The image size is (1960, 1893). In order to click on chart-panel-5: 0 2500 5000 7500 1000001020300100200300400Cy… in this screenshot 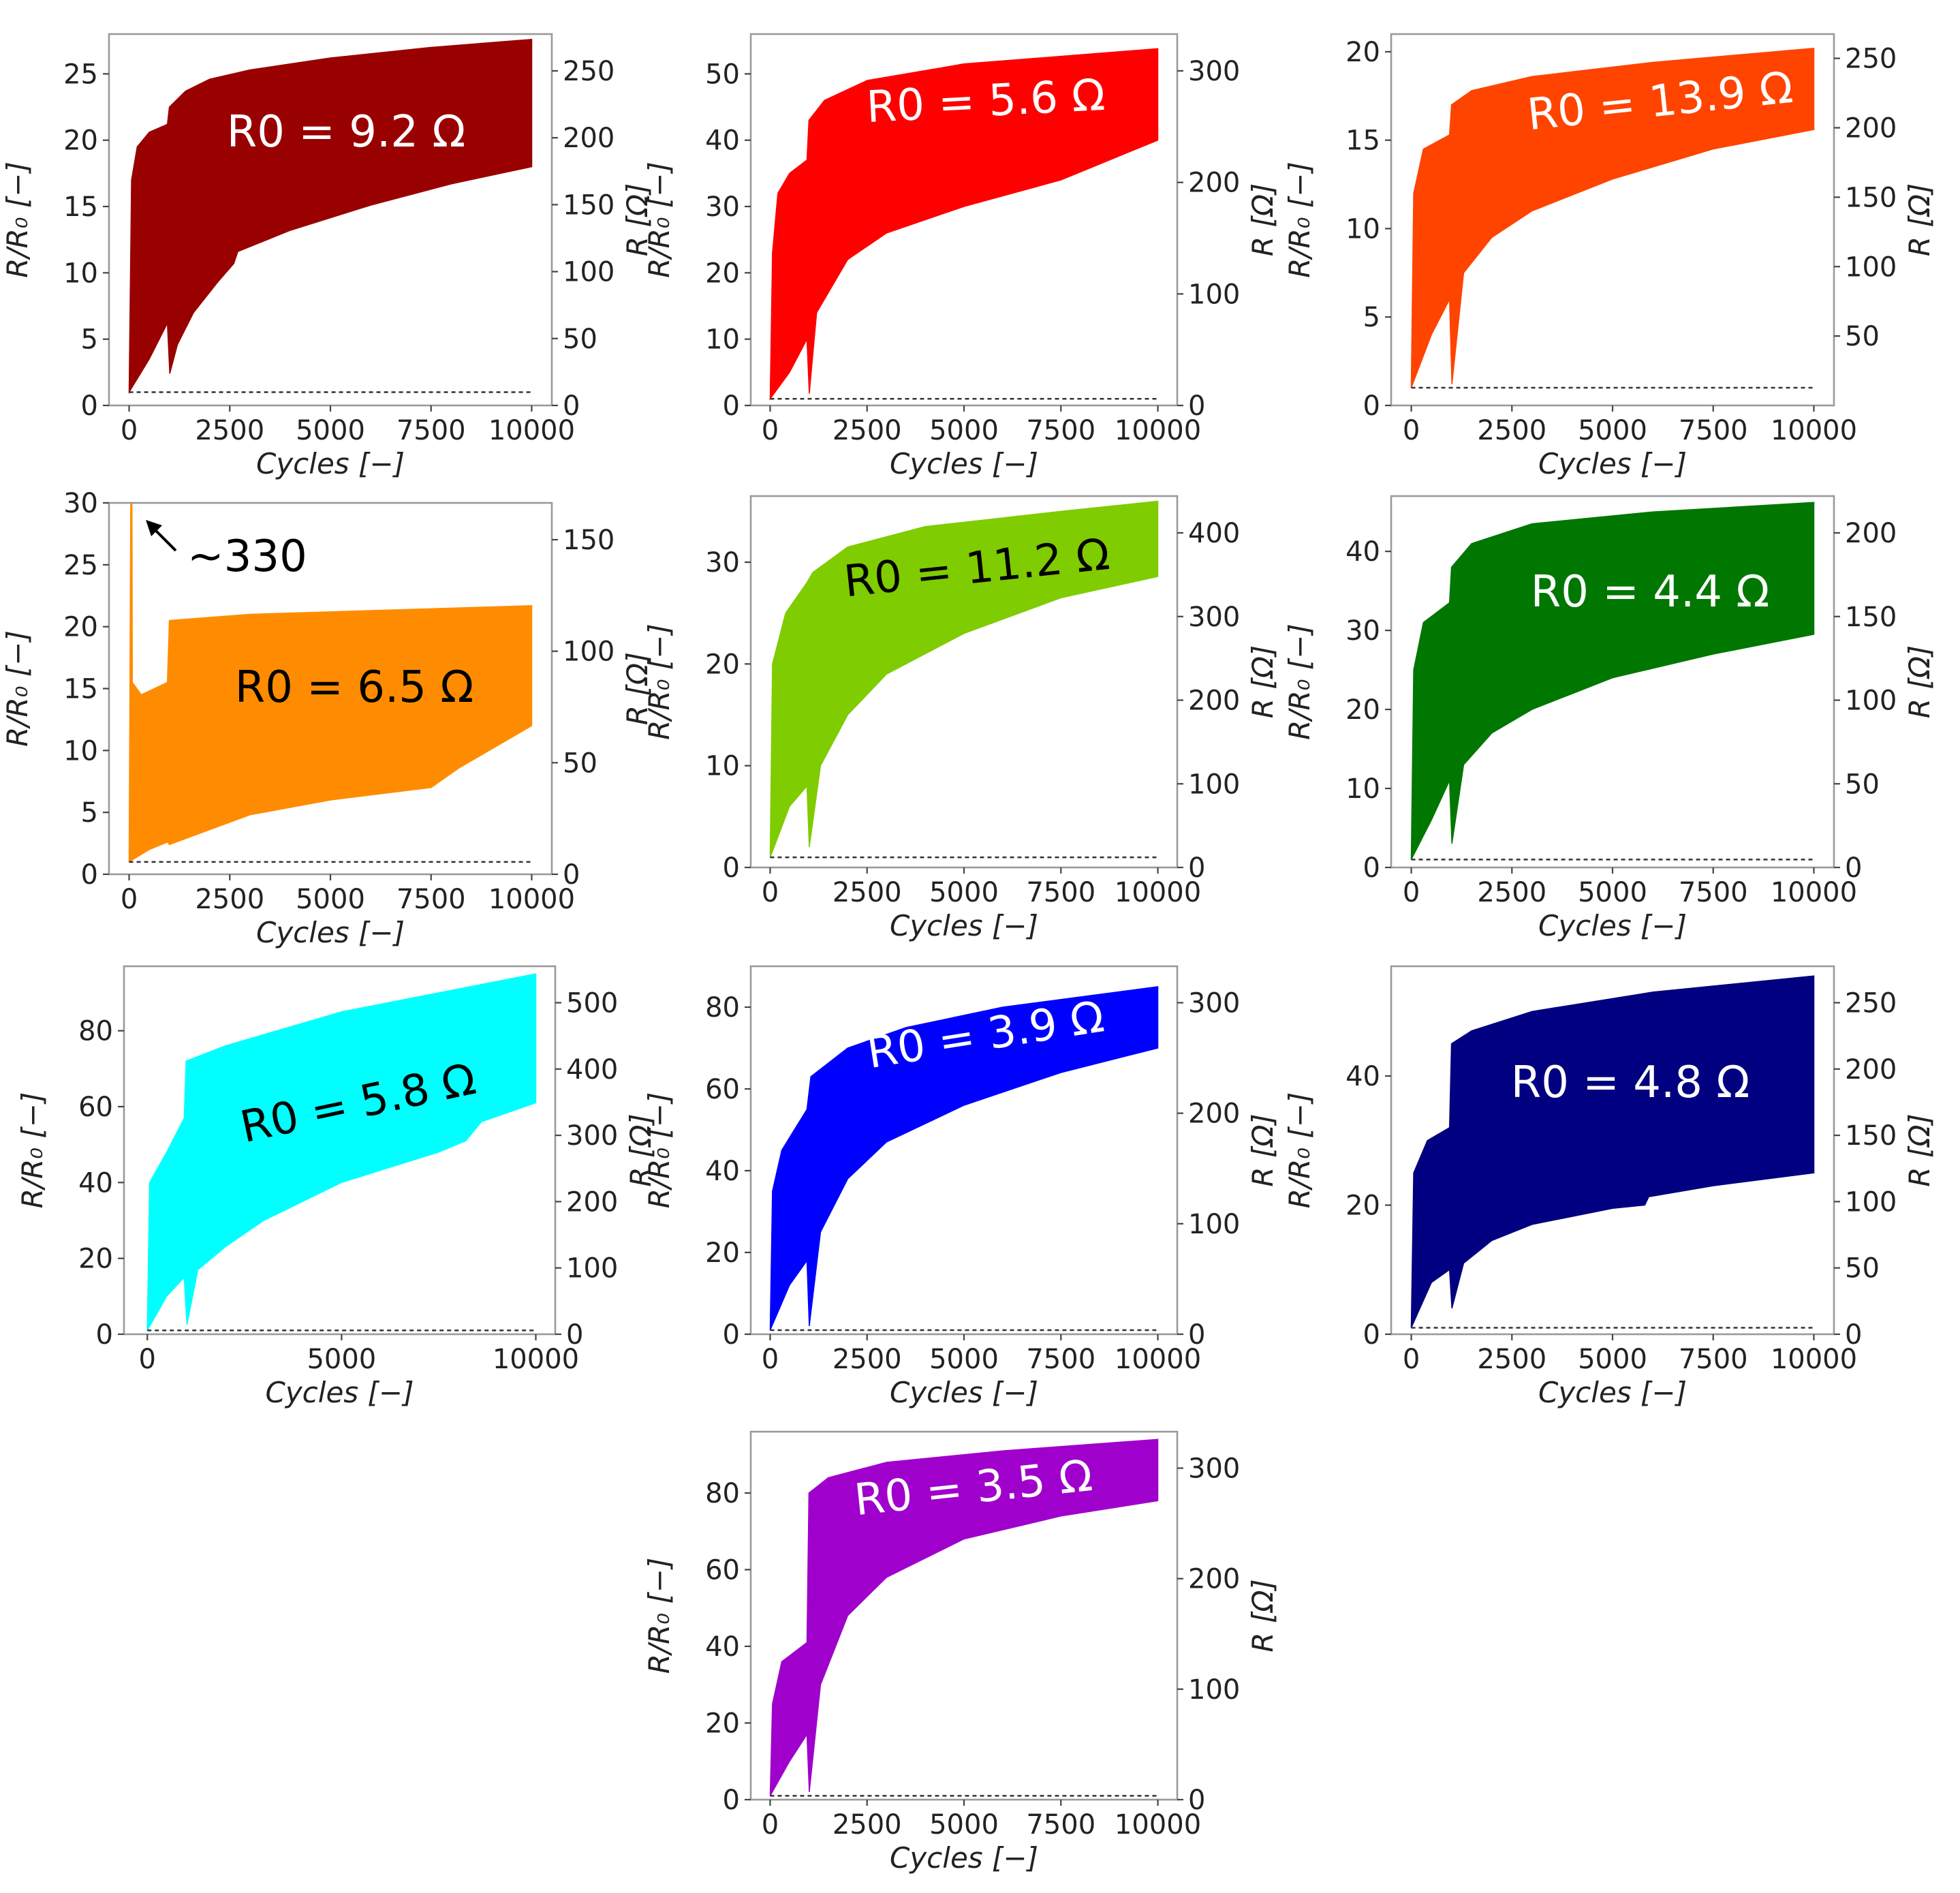, I will do `click(960, 718)`.